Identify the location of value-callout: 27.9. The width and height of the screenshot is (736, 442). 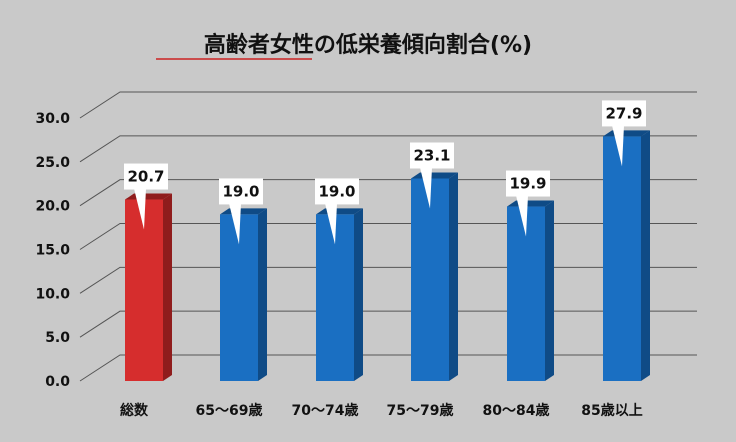
(624, 133).